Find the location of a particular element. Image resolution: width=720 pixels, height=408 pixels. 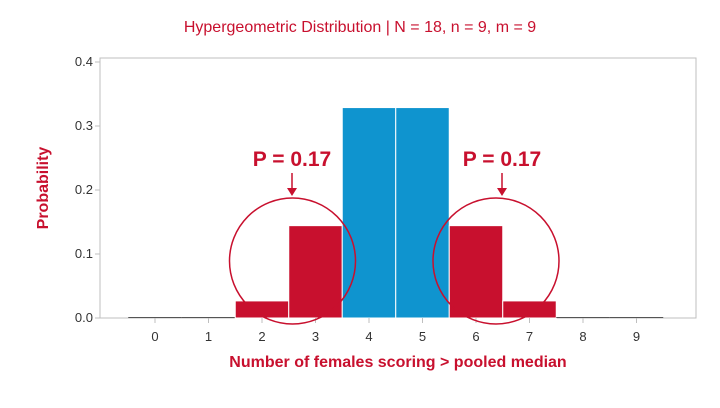

x-tick-label: 3 is located at coordinates (315, 336).